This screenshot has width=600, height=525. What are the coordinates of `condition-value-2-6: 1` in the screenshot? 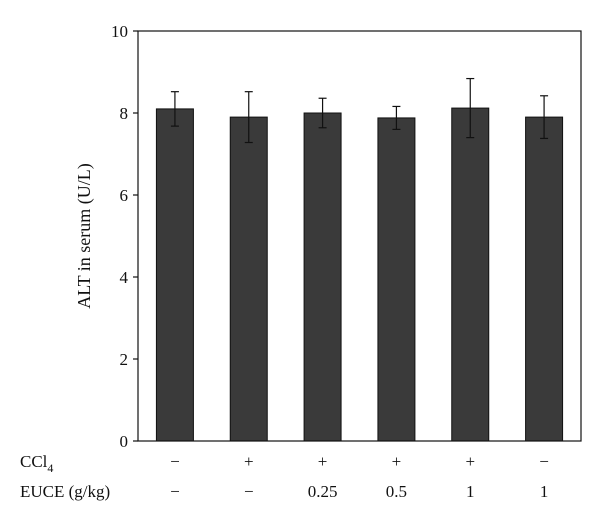 It's located at (544, 491).